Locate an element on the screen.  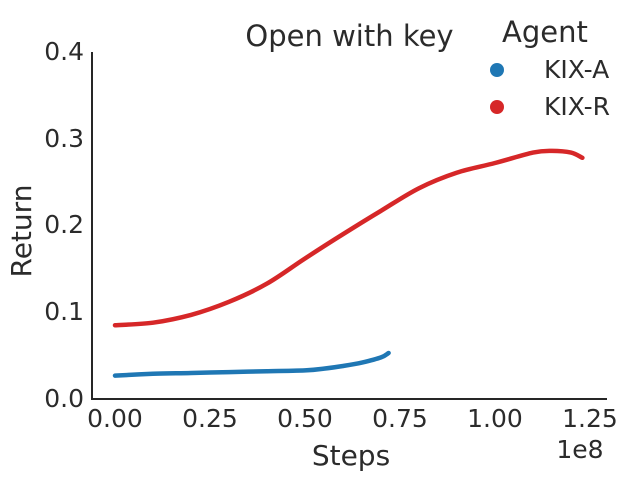
legend-item-label: KIX-A is located at coordinates (577, 69).